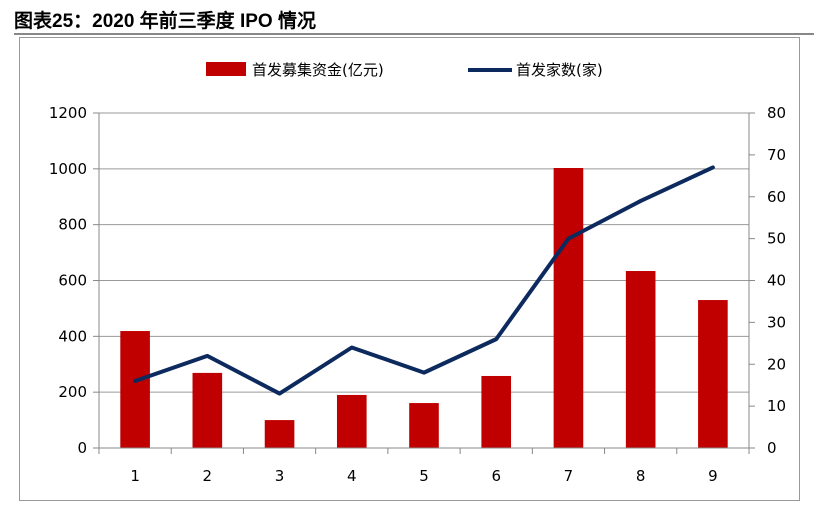 The image size is (824, 507). I want to click on legend: 首发募集资金(亿元) 首发家数(家), so click(404, 70).